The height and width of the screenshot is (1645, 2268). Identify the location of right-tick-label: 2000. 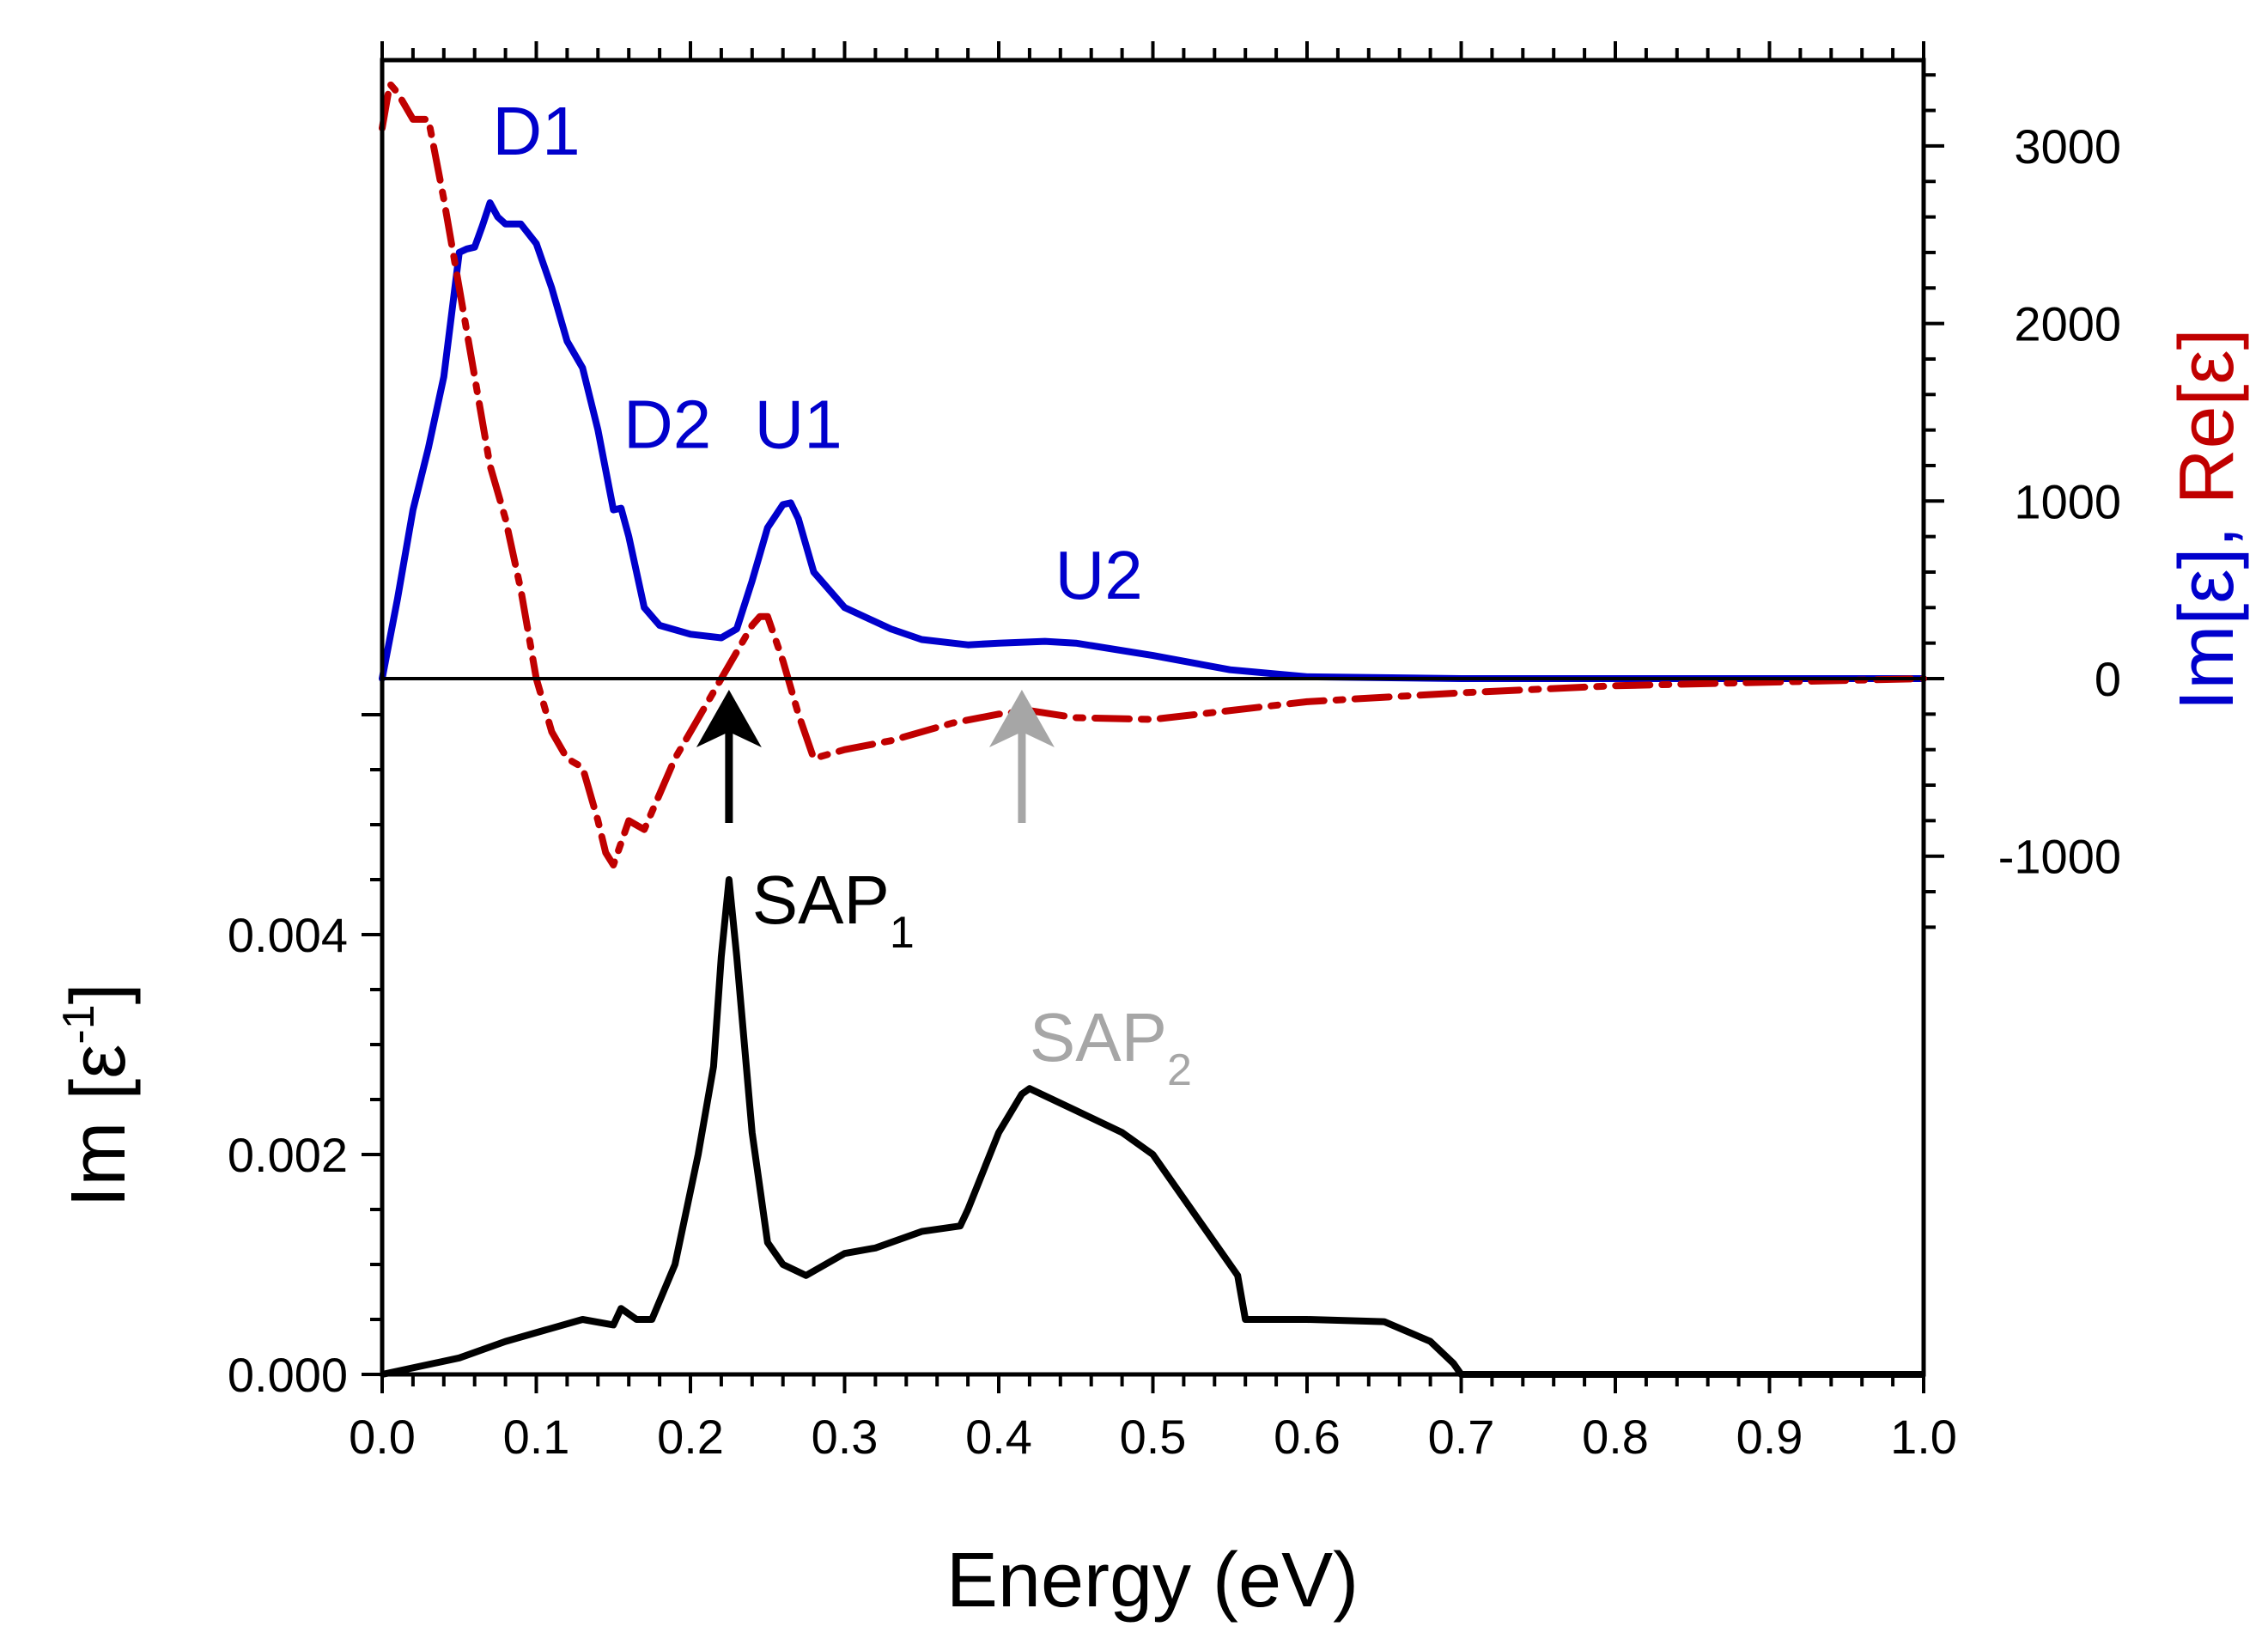
(2067, 324).